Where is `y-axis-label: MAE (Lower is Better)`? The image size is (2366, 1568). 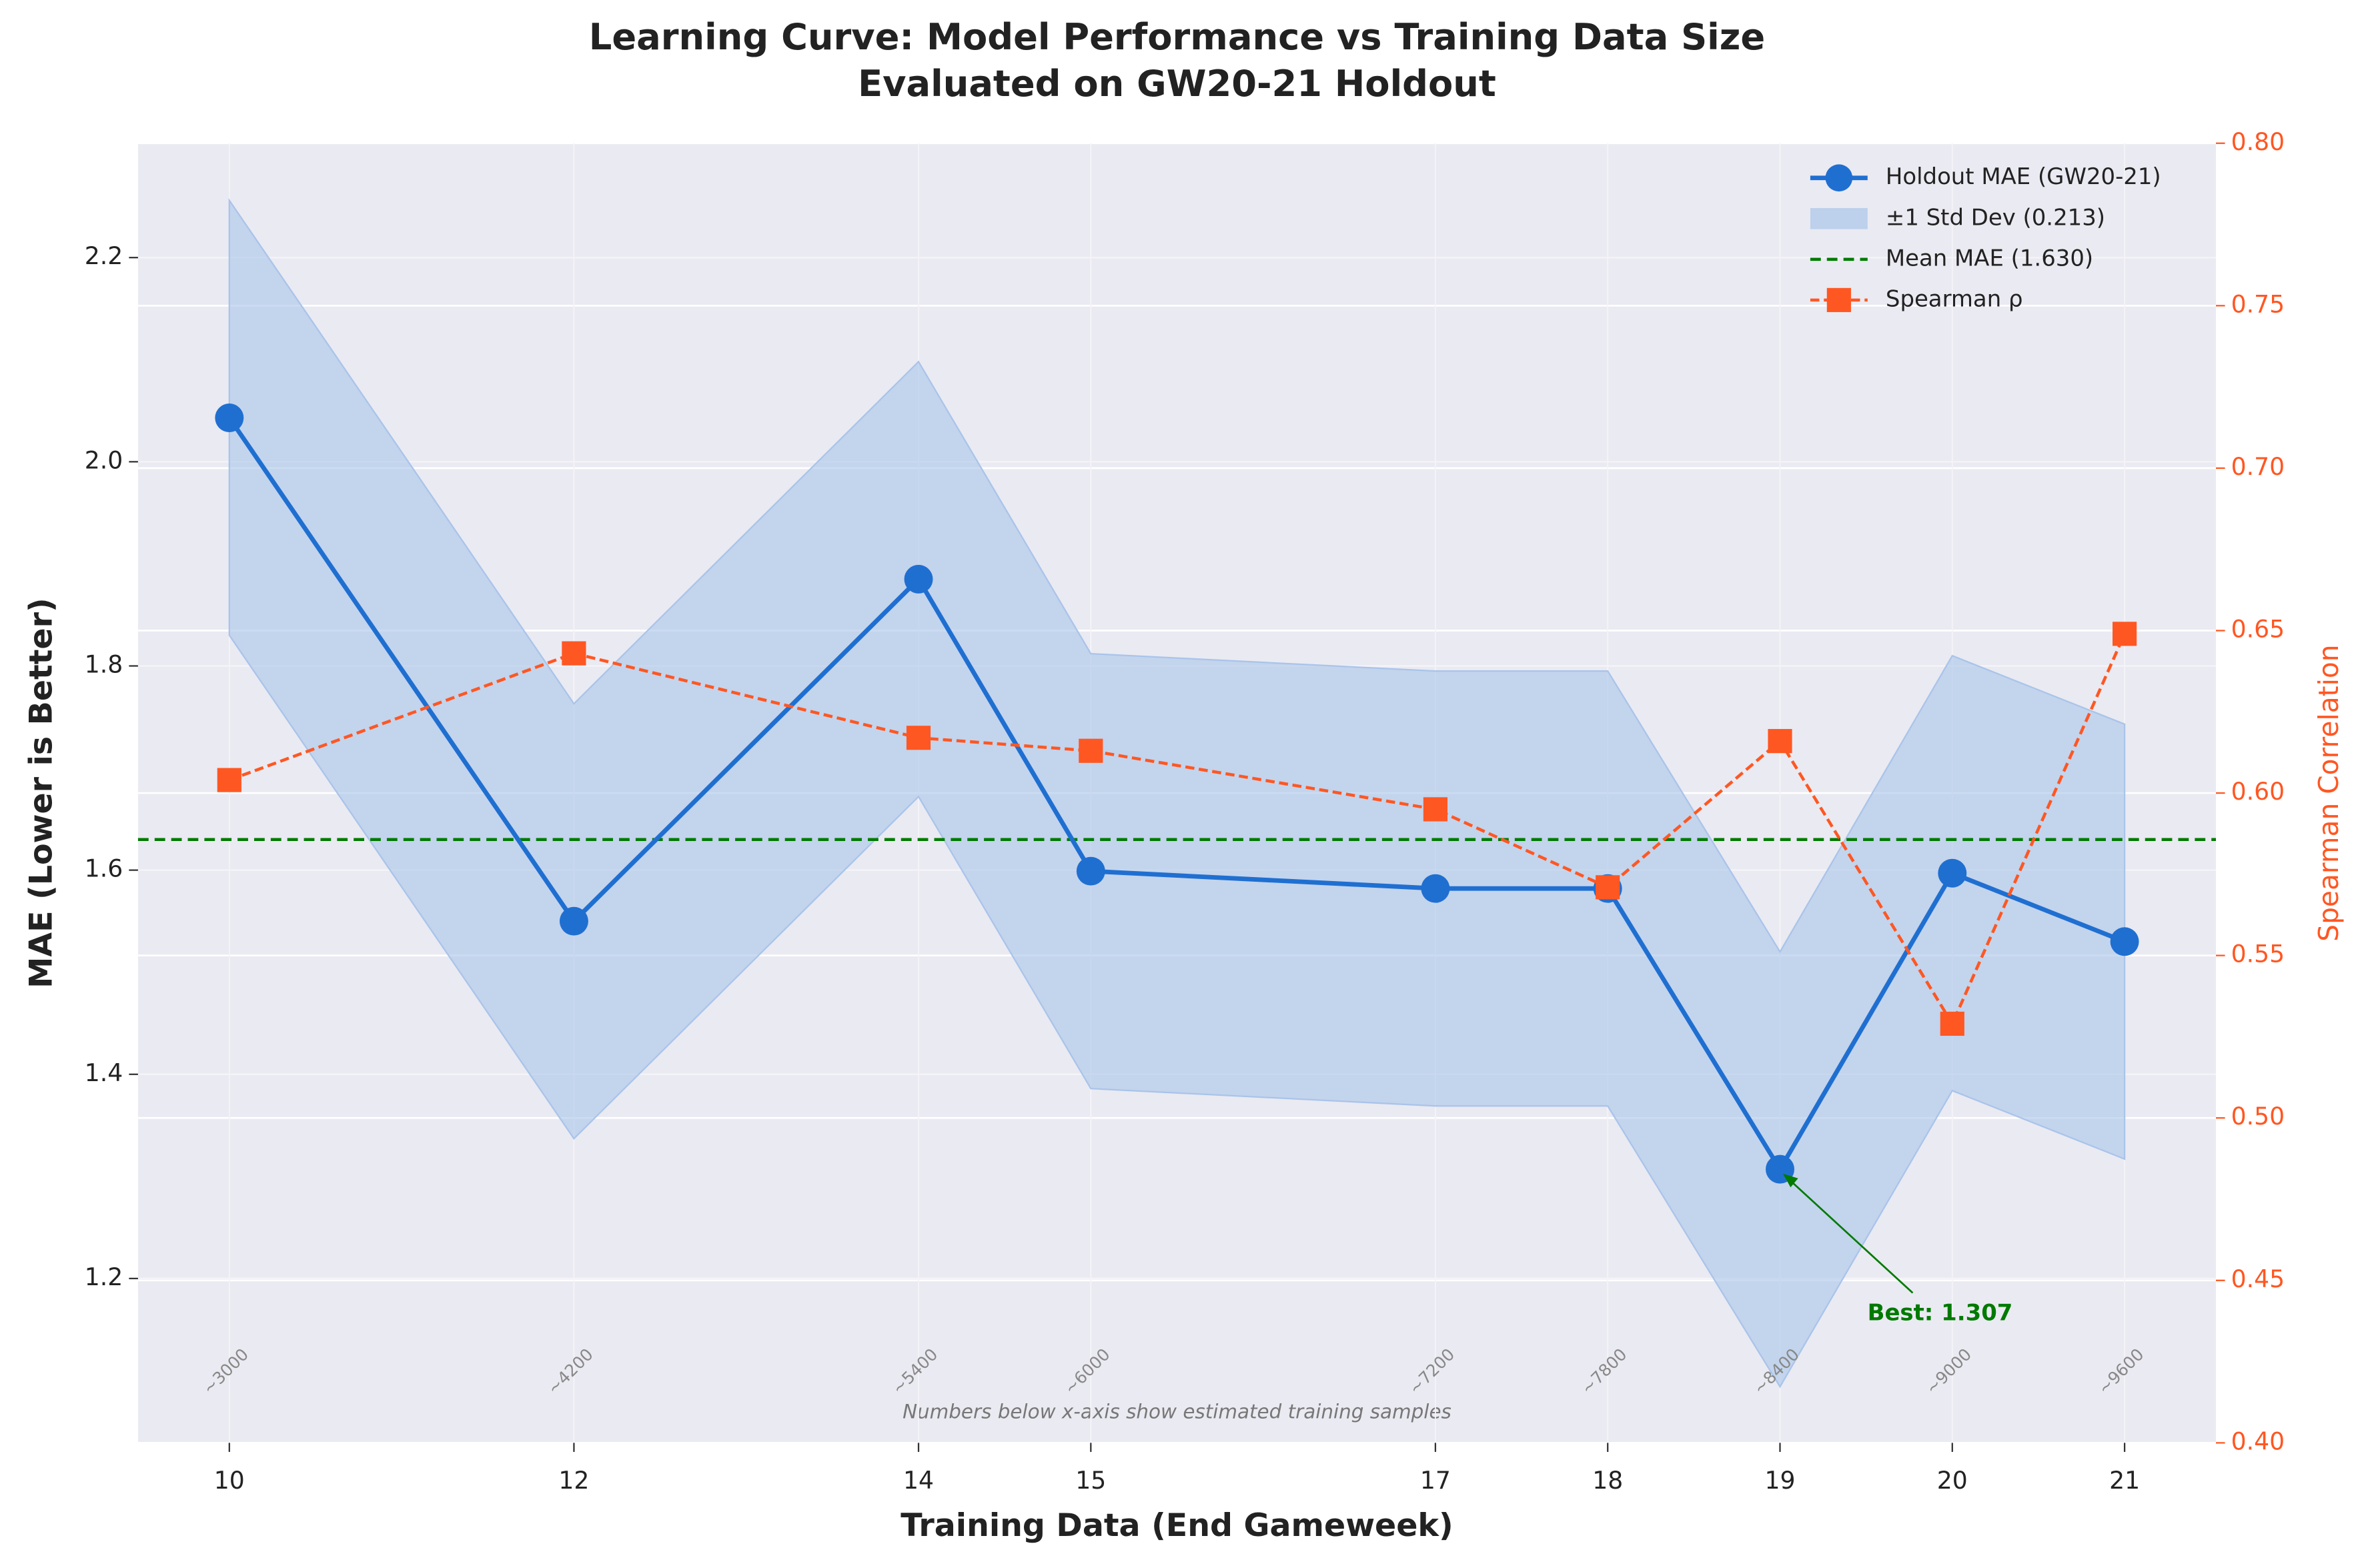
y-axis-label: MAE (Lower is Better) is located at coordinates (41, 793).